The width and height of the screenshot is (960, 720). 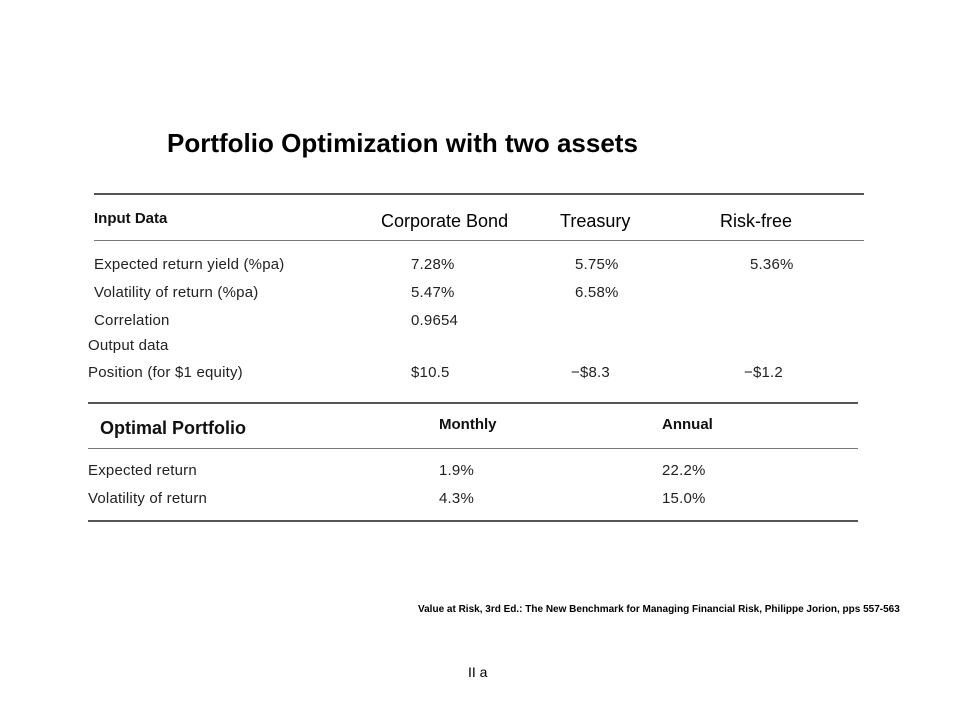 What do you see at coordinates (479, 240) in the screenshot?
I see `table-header-rule` at bounding box center [479, 240].